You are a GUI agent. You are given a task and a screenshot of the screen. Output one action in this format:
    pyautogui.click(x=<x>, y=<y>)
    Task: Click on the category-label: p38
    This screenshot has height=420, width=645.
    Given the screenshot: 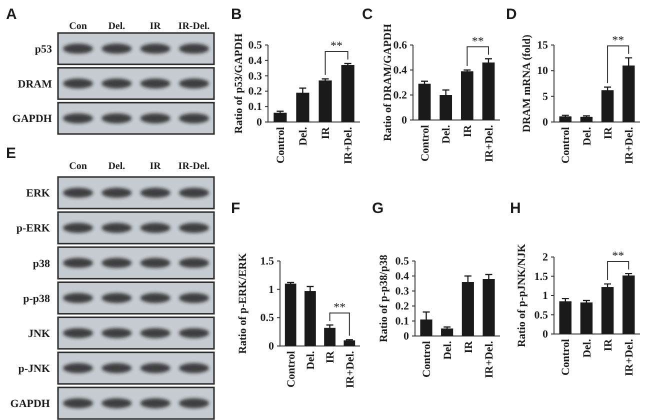 What is the action you would take?
    pyautogui.click(x=41, y=264)
    